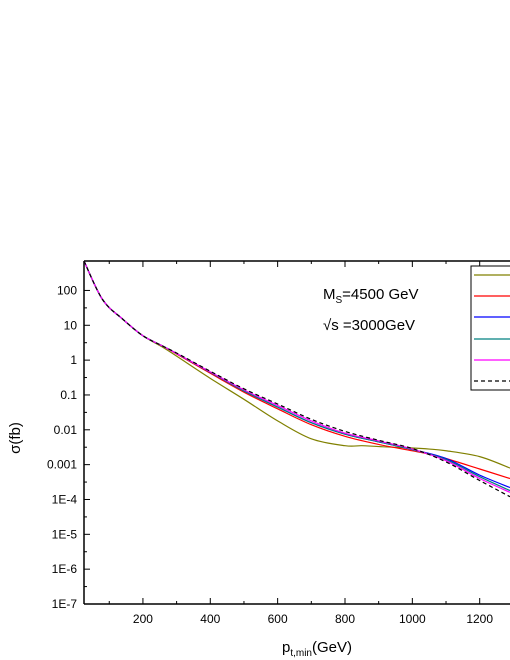 The image size is (510, 660). What do you see at coordinates (369, 325) in the screenshot?
I see `sqrt-s-annotation: √s =3000GeV` at bounding box center [369, 325].